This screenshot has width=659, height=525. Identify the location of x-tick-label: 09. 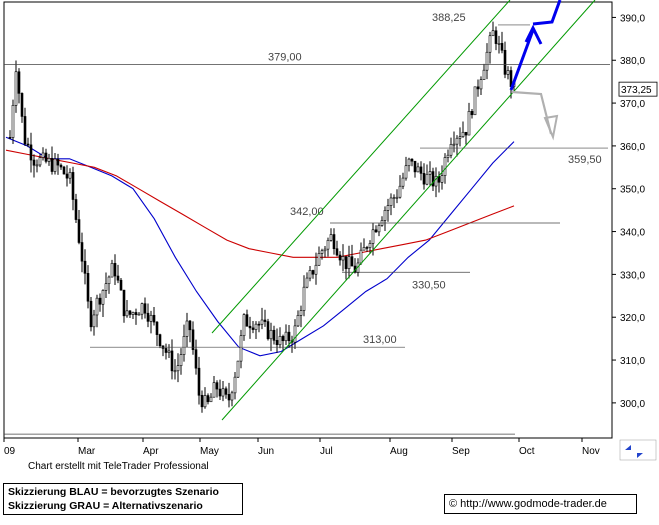
(10, 451).